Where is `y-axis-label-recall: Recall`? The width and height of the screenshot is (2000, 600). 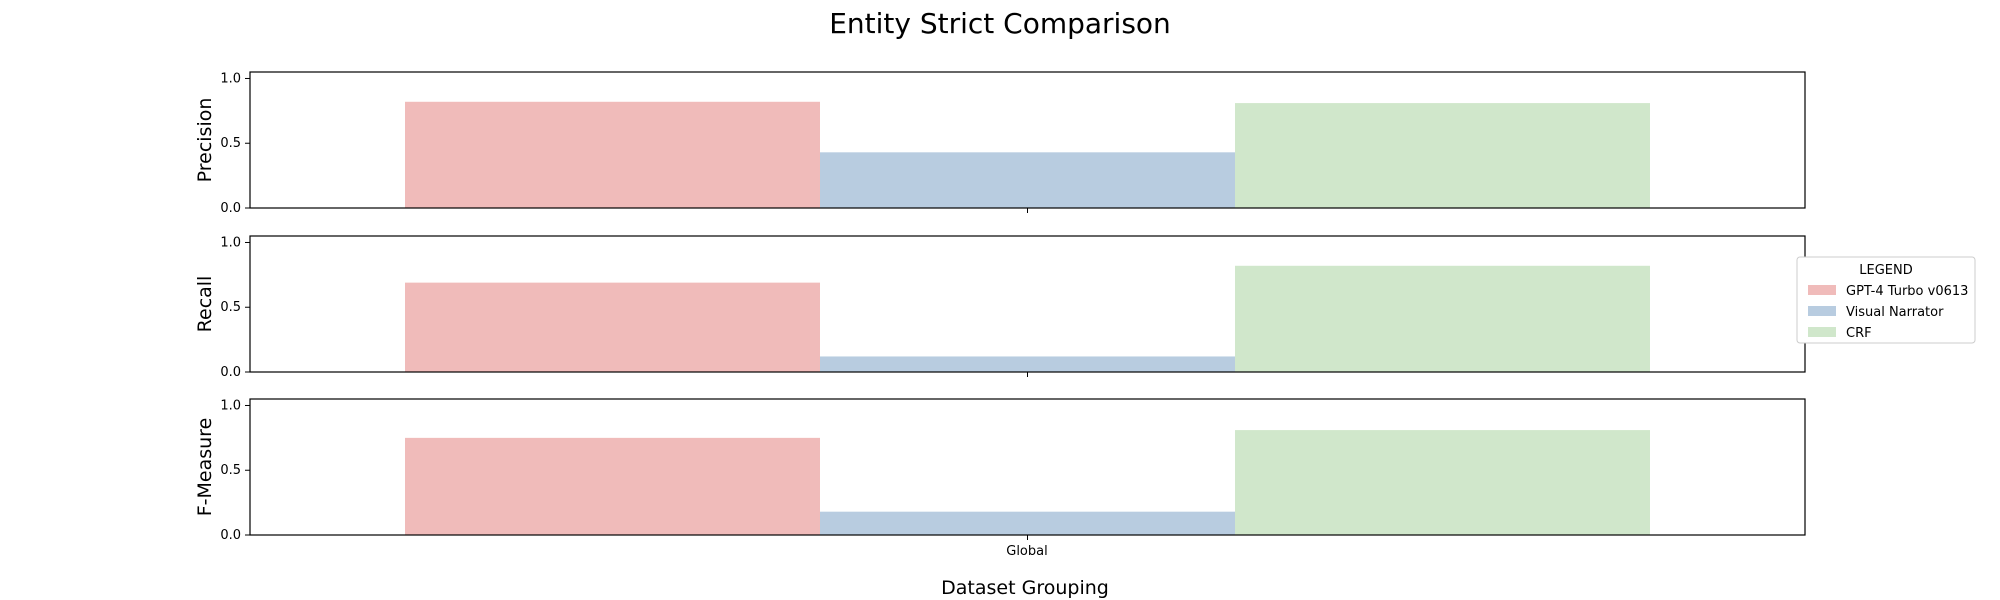
y-axis-label-recall: Recall is located at coordinates (205, 304).